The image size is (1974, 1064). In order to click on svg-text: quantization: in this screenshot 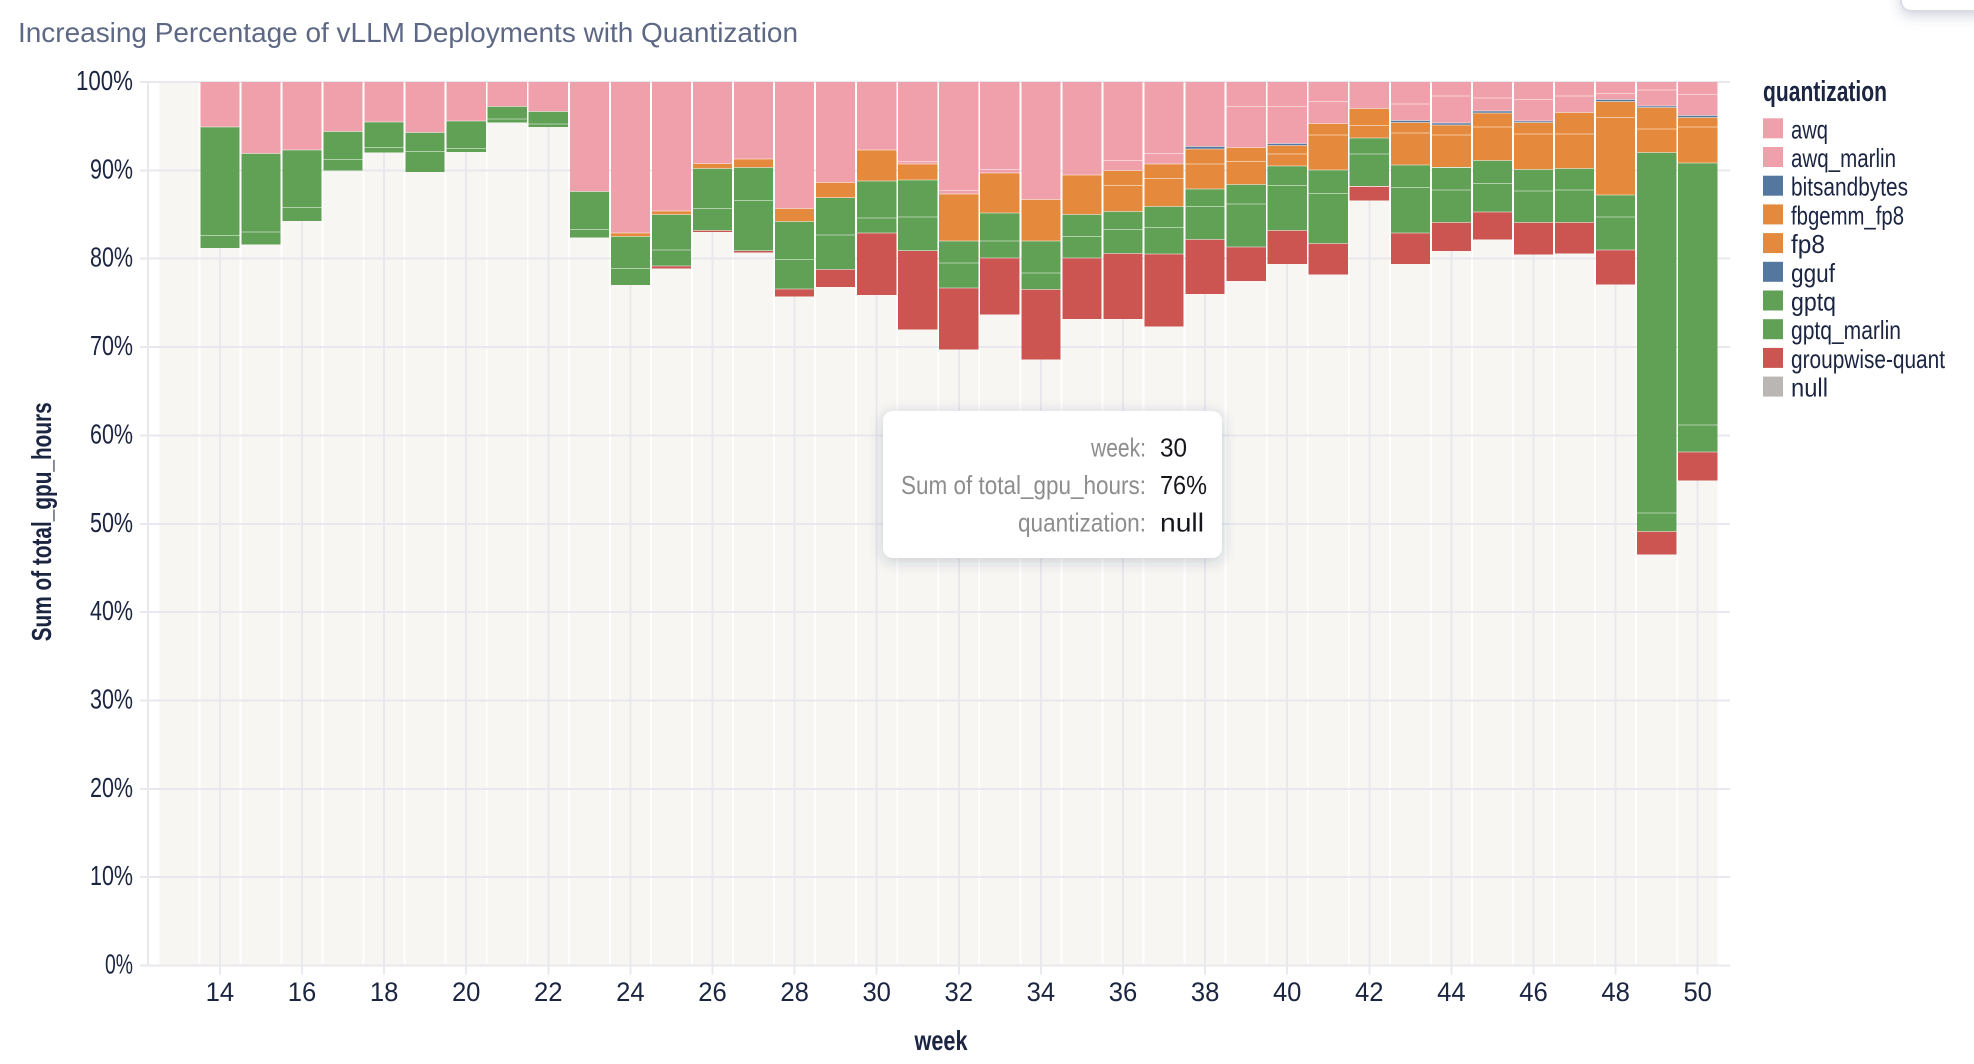, I will do `click(1082, 523)`.